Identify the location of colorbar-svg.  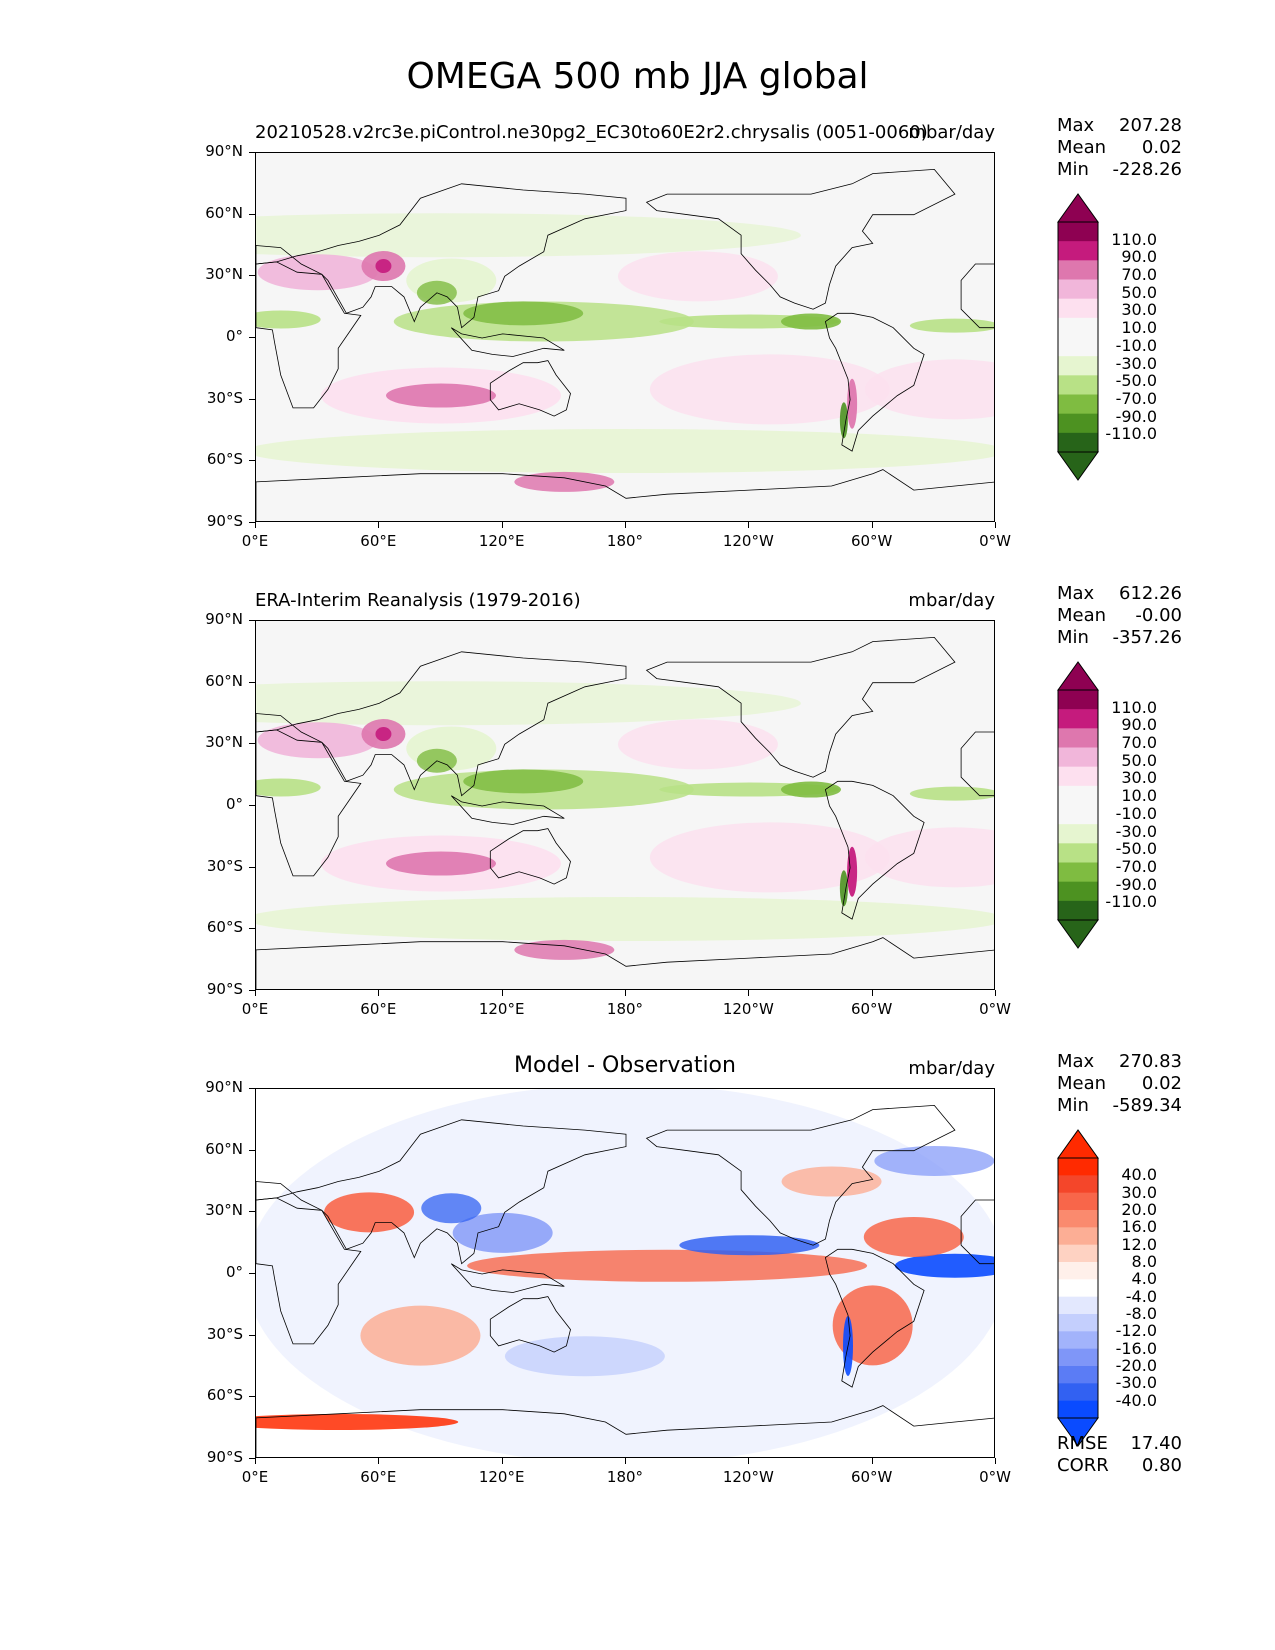
(1078, 805).